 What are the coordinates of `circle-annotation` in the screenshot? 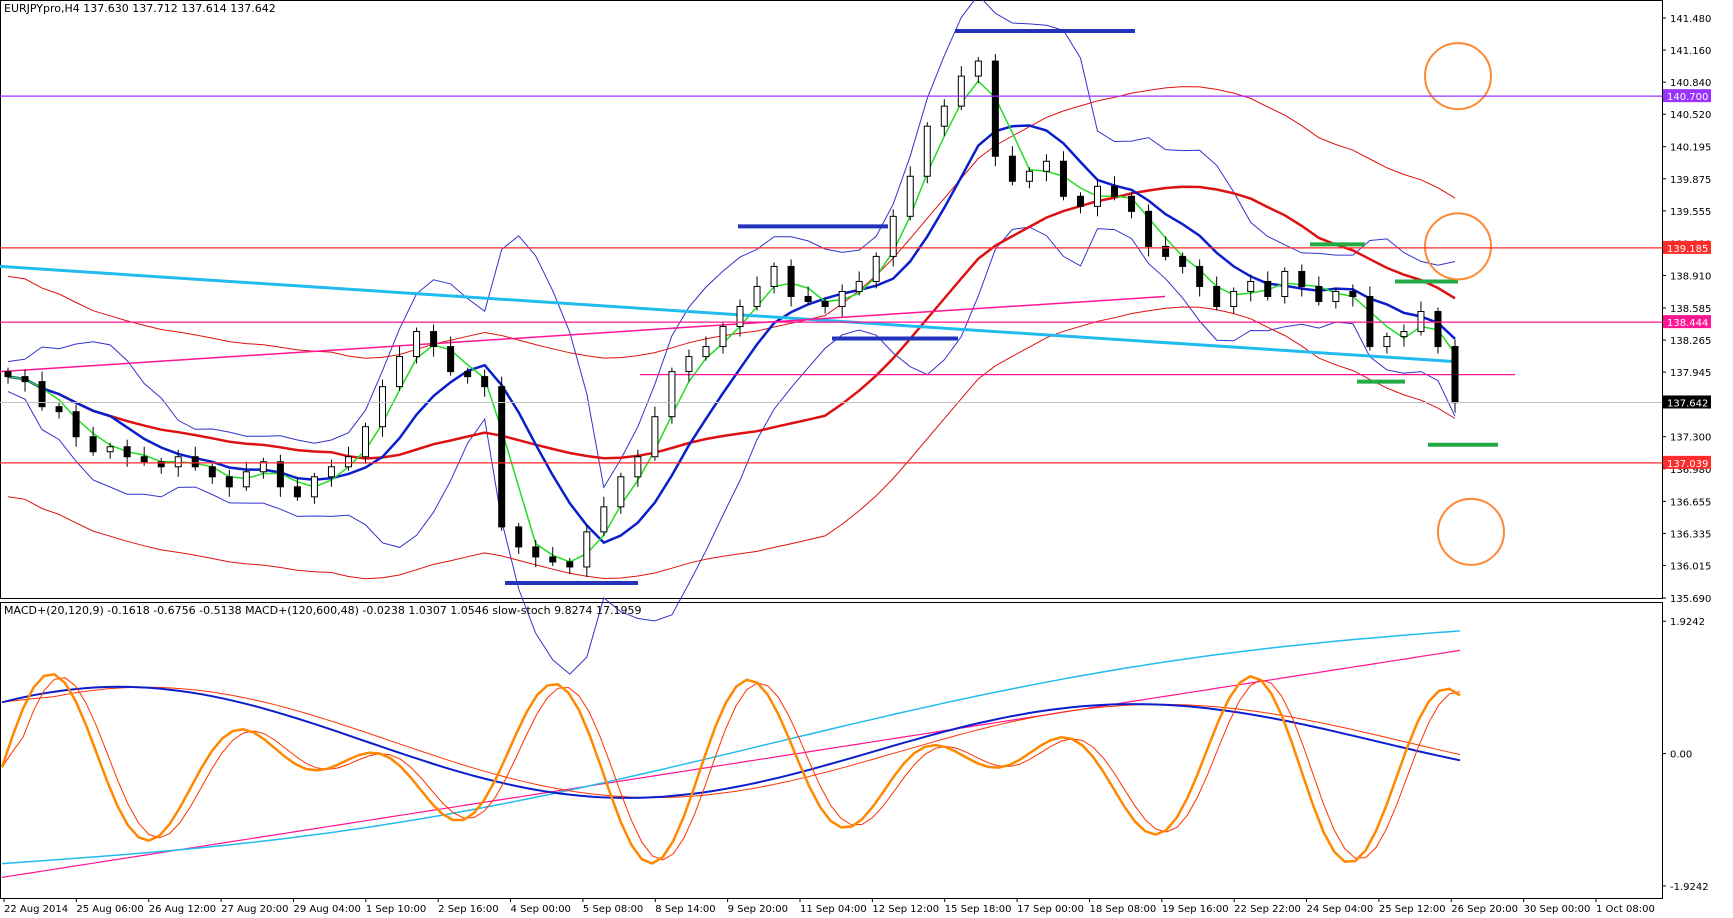 It's located at (1471, 531).